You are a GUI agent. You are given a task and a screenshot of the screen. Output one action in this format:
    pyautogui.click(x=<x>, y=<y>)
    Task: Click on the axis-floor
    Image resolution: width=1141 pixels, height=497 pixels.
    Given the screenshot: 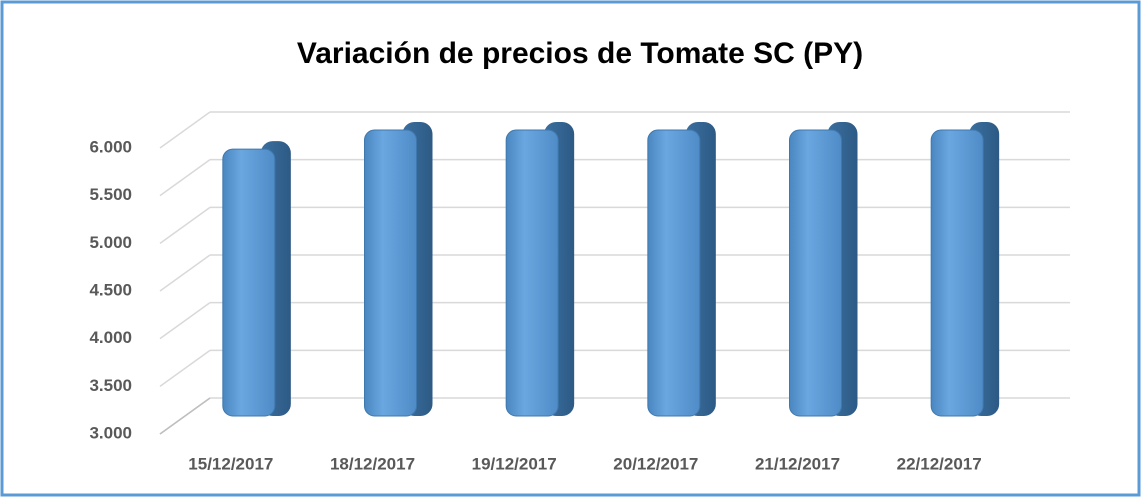 What is the action you would take?
    pyautogui.click(x=185, y=416)
    